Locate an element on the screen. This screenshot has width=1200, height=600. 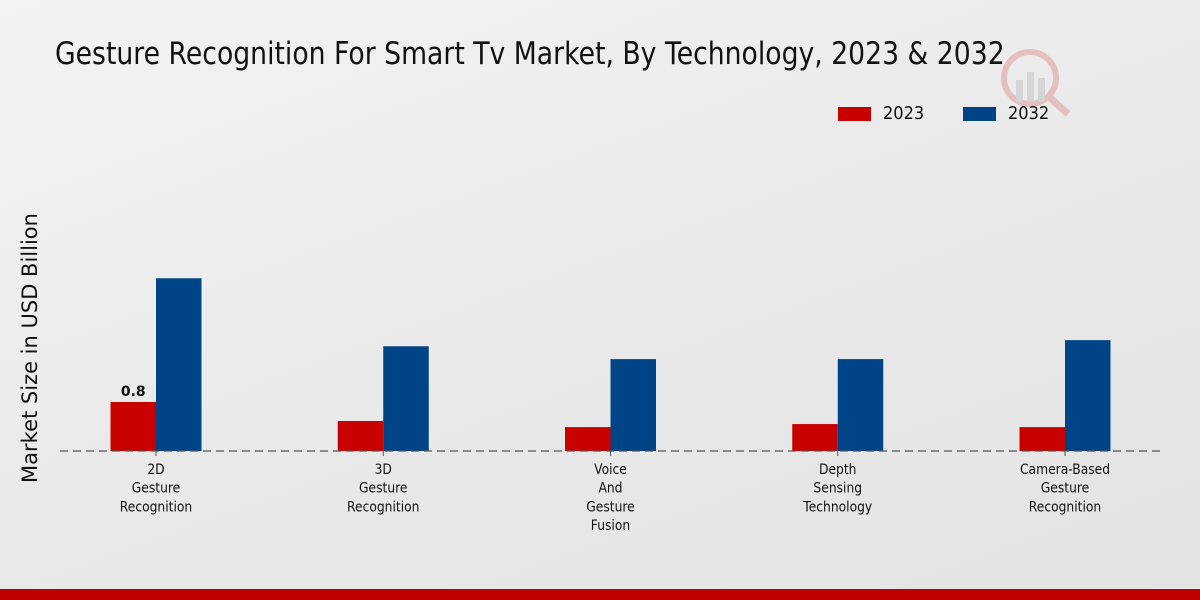
x-tick-label-4: Camera-Based Gesture Recognition is located at coordinates (1065, 488).